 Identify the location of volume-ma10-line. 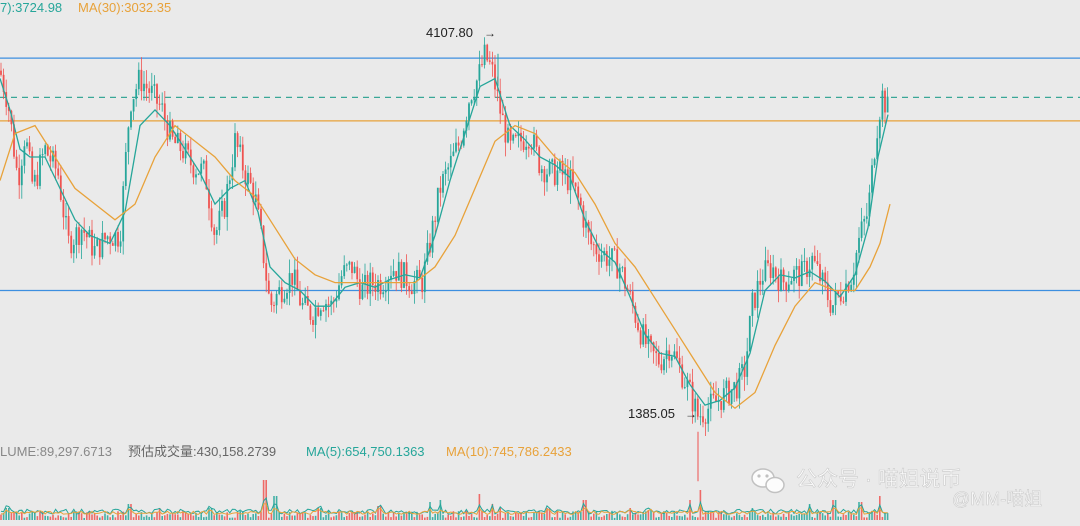
(444, 509).